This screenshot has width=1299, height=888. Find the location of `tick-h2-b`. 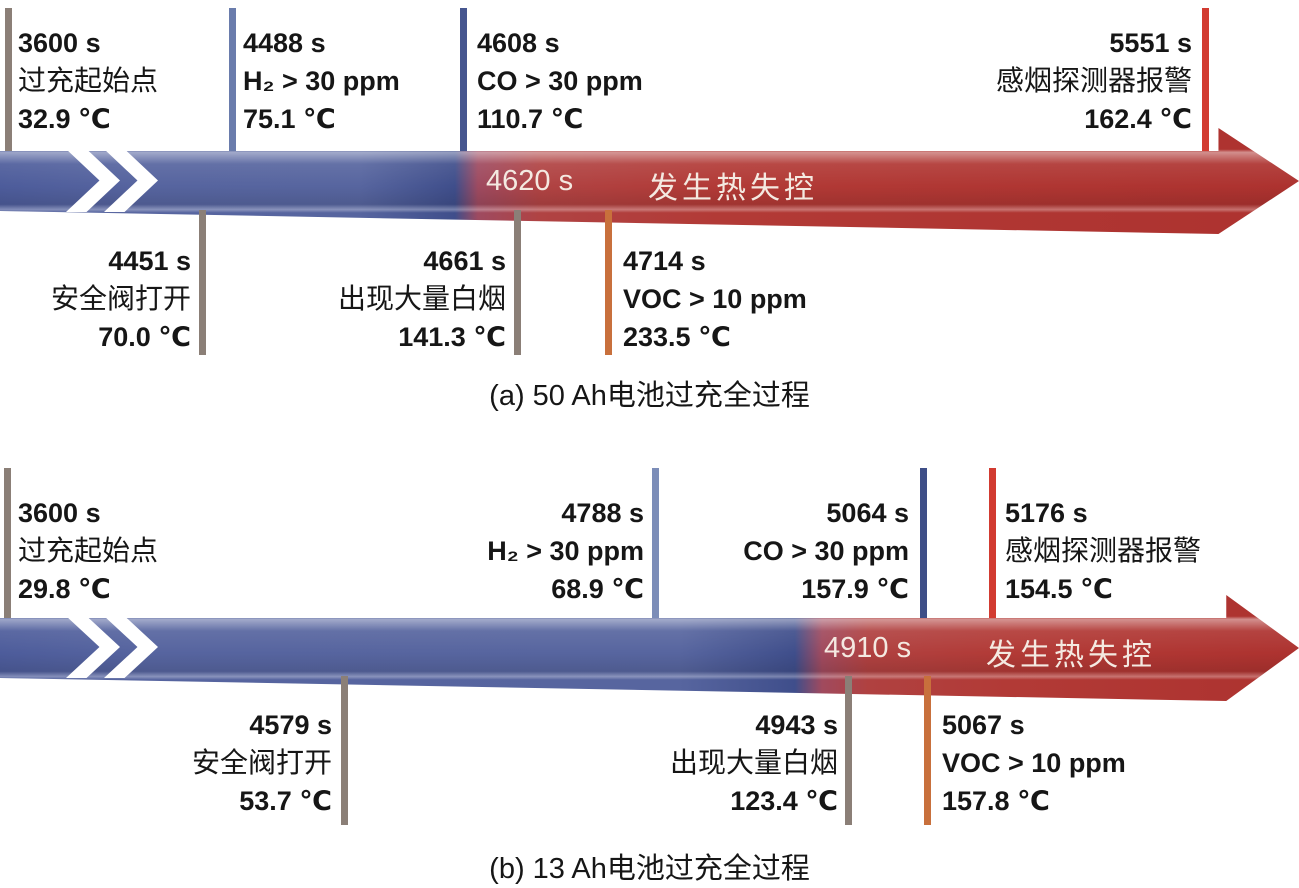

tick-h2-b is located at coordinates (655, 543).